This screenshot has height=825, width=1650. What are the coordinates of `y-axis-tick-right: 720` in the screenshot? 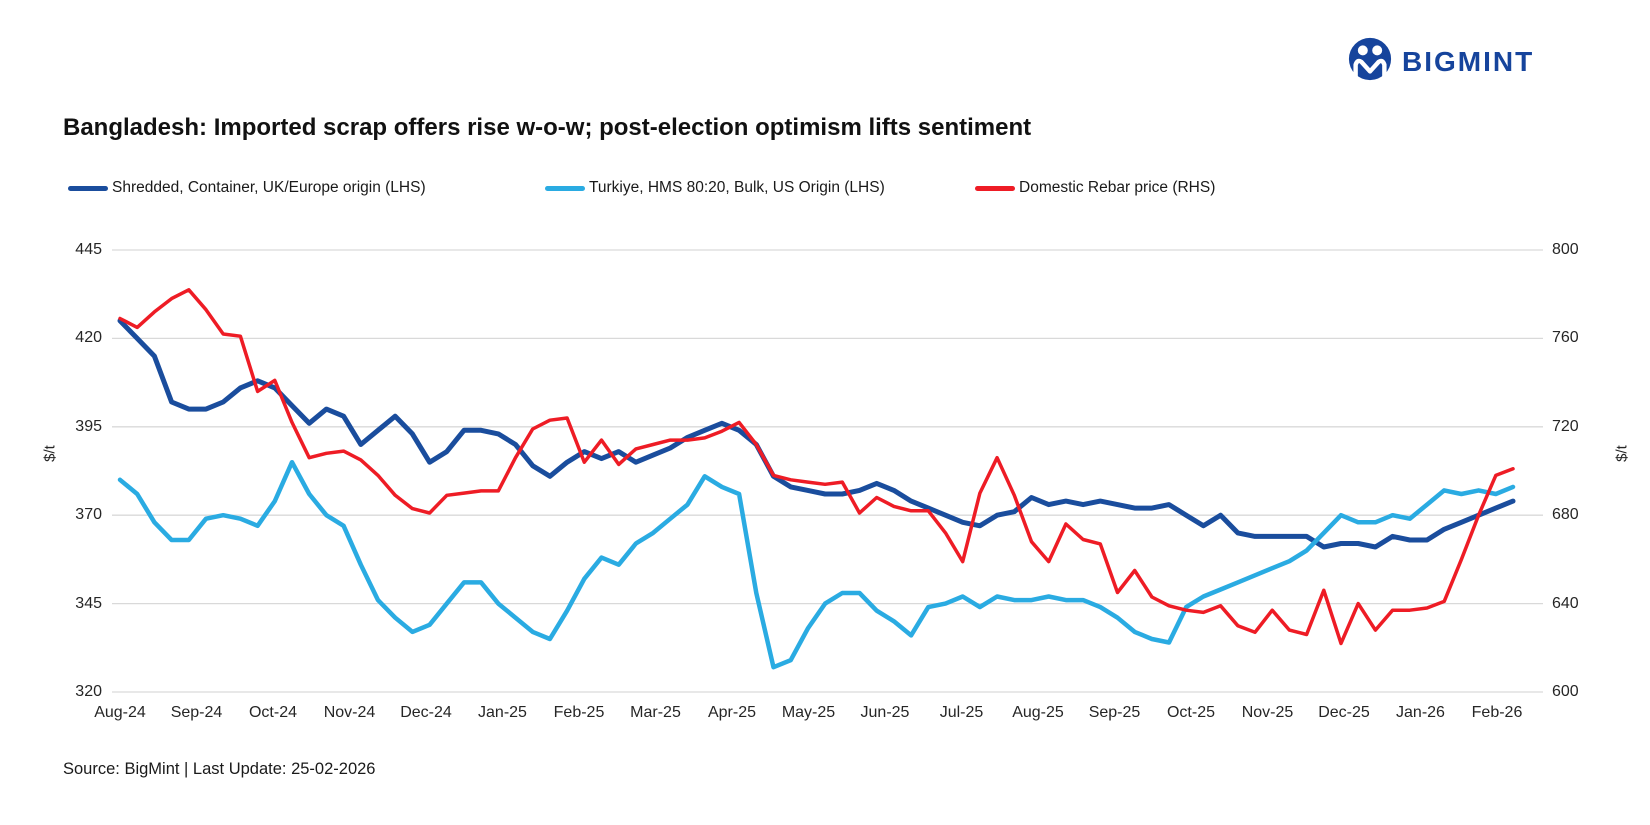 It's located at (1565, 426).